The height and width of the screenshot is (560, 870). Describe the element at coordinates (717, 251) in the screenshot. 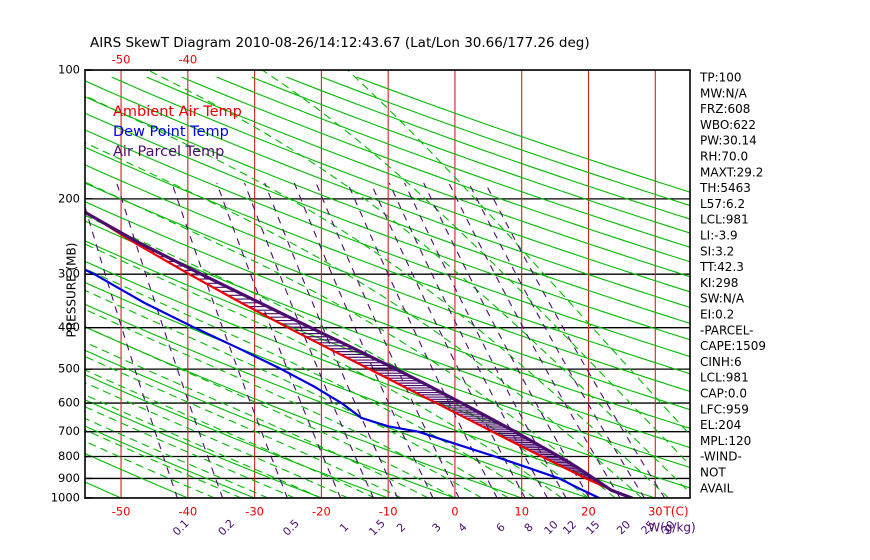

I see `index-11: SI:3.2` at that location.